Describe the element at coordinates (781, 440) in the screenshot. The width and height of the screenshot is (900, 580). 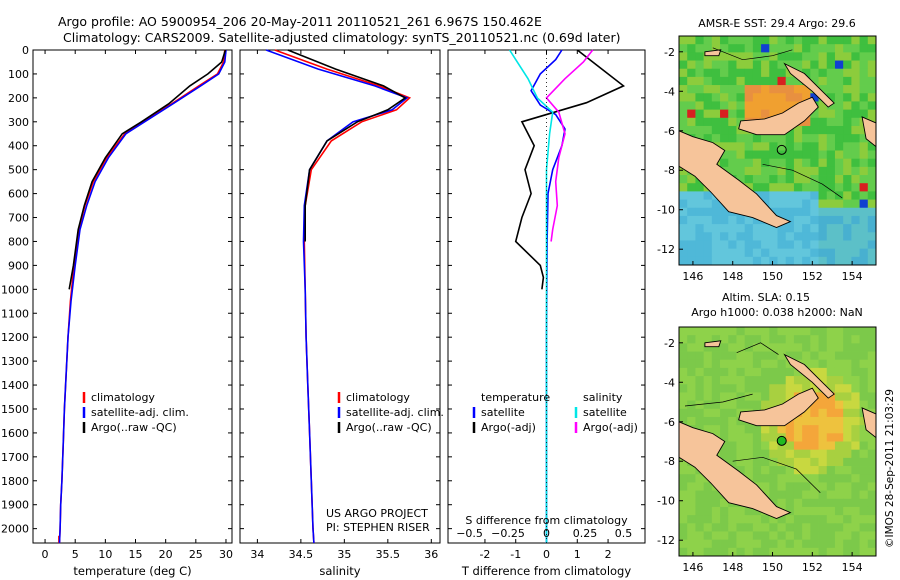
I see `sla-map-float-marker` at that location.